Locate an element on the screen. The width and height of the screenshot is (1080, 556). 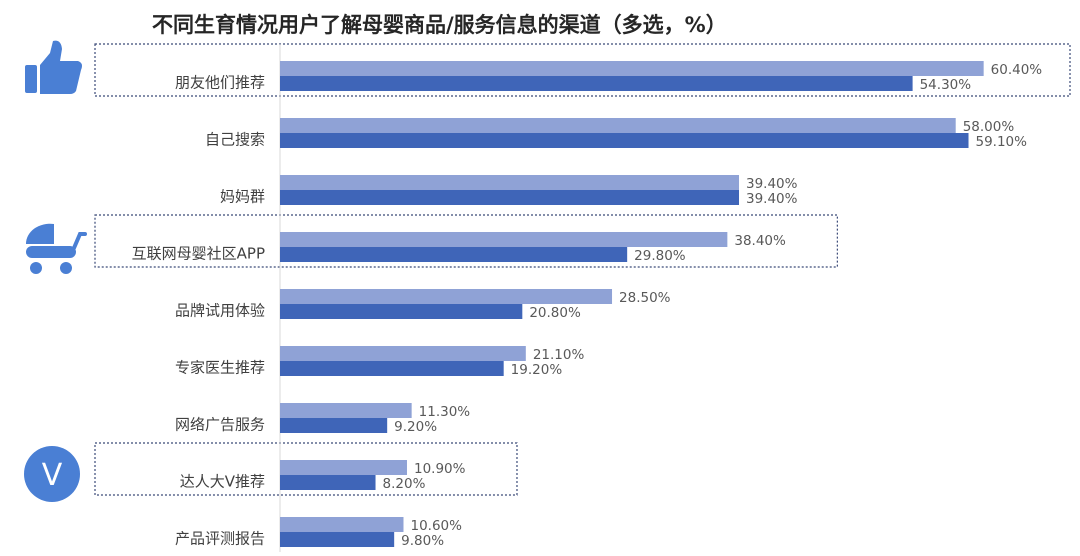
data-label: 59.10% is located at coordinates (1002, 142).